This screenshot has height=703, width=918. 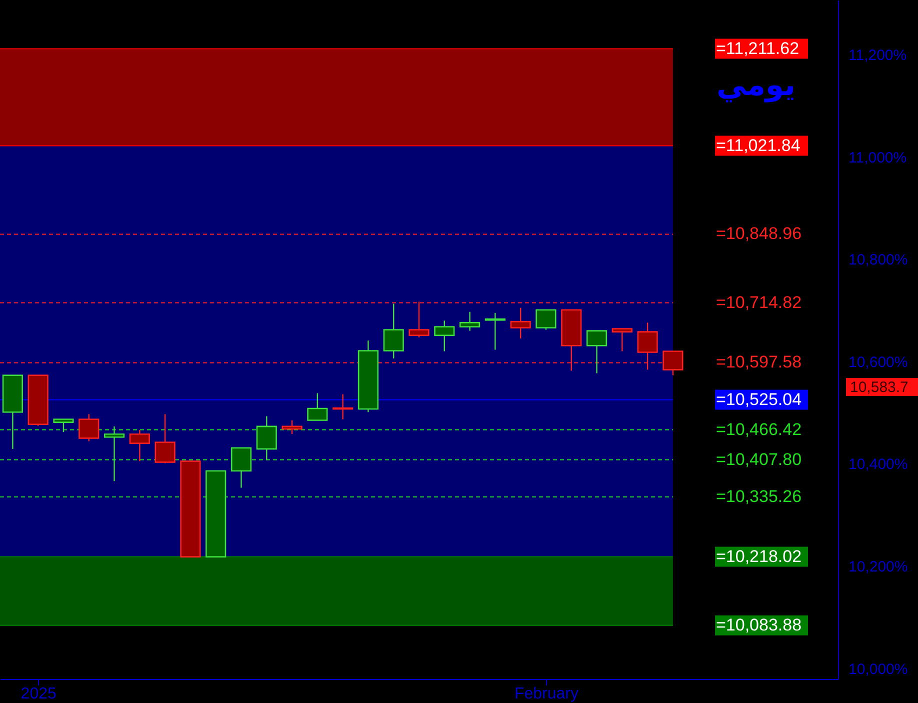 What do you see at coordinates (878, 362) in the screenshot?
I see `y-tick-label: 10,600%` at bounding box center [878, 362].